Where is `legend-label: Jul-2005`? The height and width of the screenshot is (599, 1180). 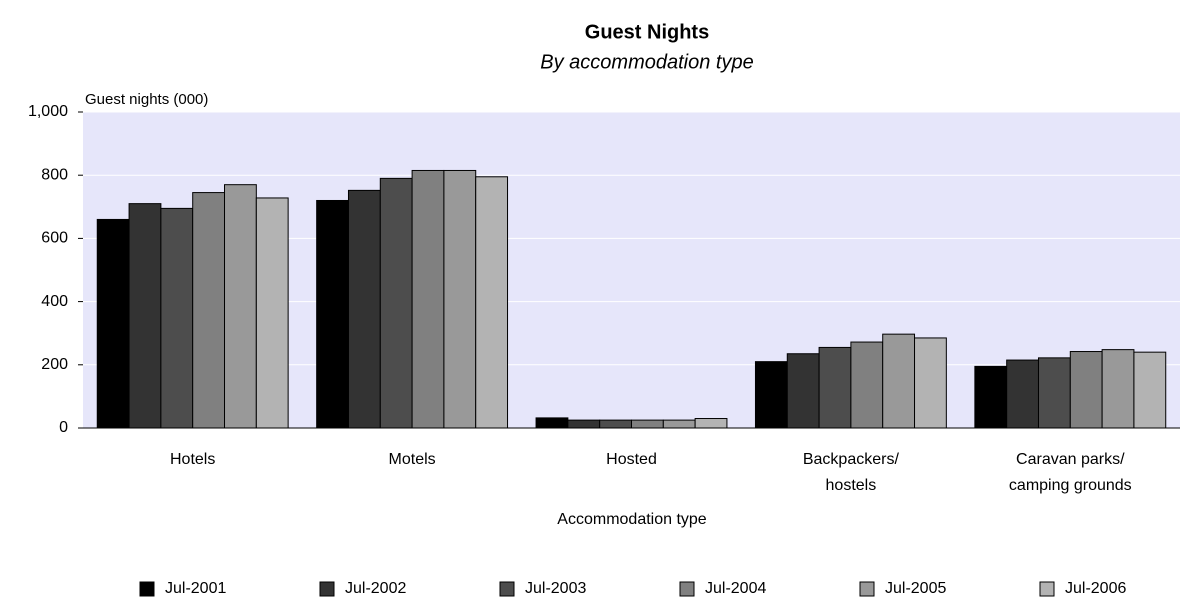
legend-label: Jul-2005 is located at coordinates (915, 588).